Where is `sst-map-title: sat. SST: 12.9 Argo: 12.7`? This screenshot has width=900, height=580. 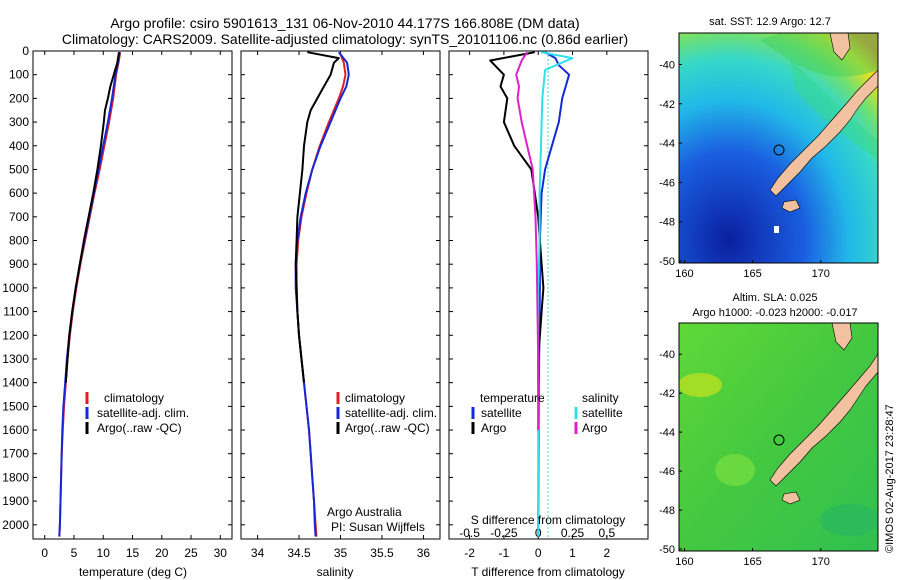
sst-map-title: sat. SST: 12.9 Argo: 12.7 is located at coordinates (770, 22).